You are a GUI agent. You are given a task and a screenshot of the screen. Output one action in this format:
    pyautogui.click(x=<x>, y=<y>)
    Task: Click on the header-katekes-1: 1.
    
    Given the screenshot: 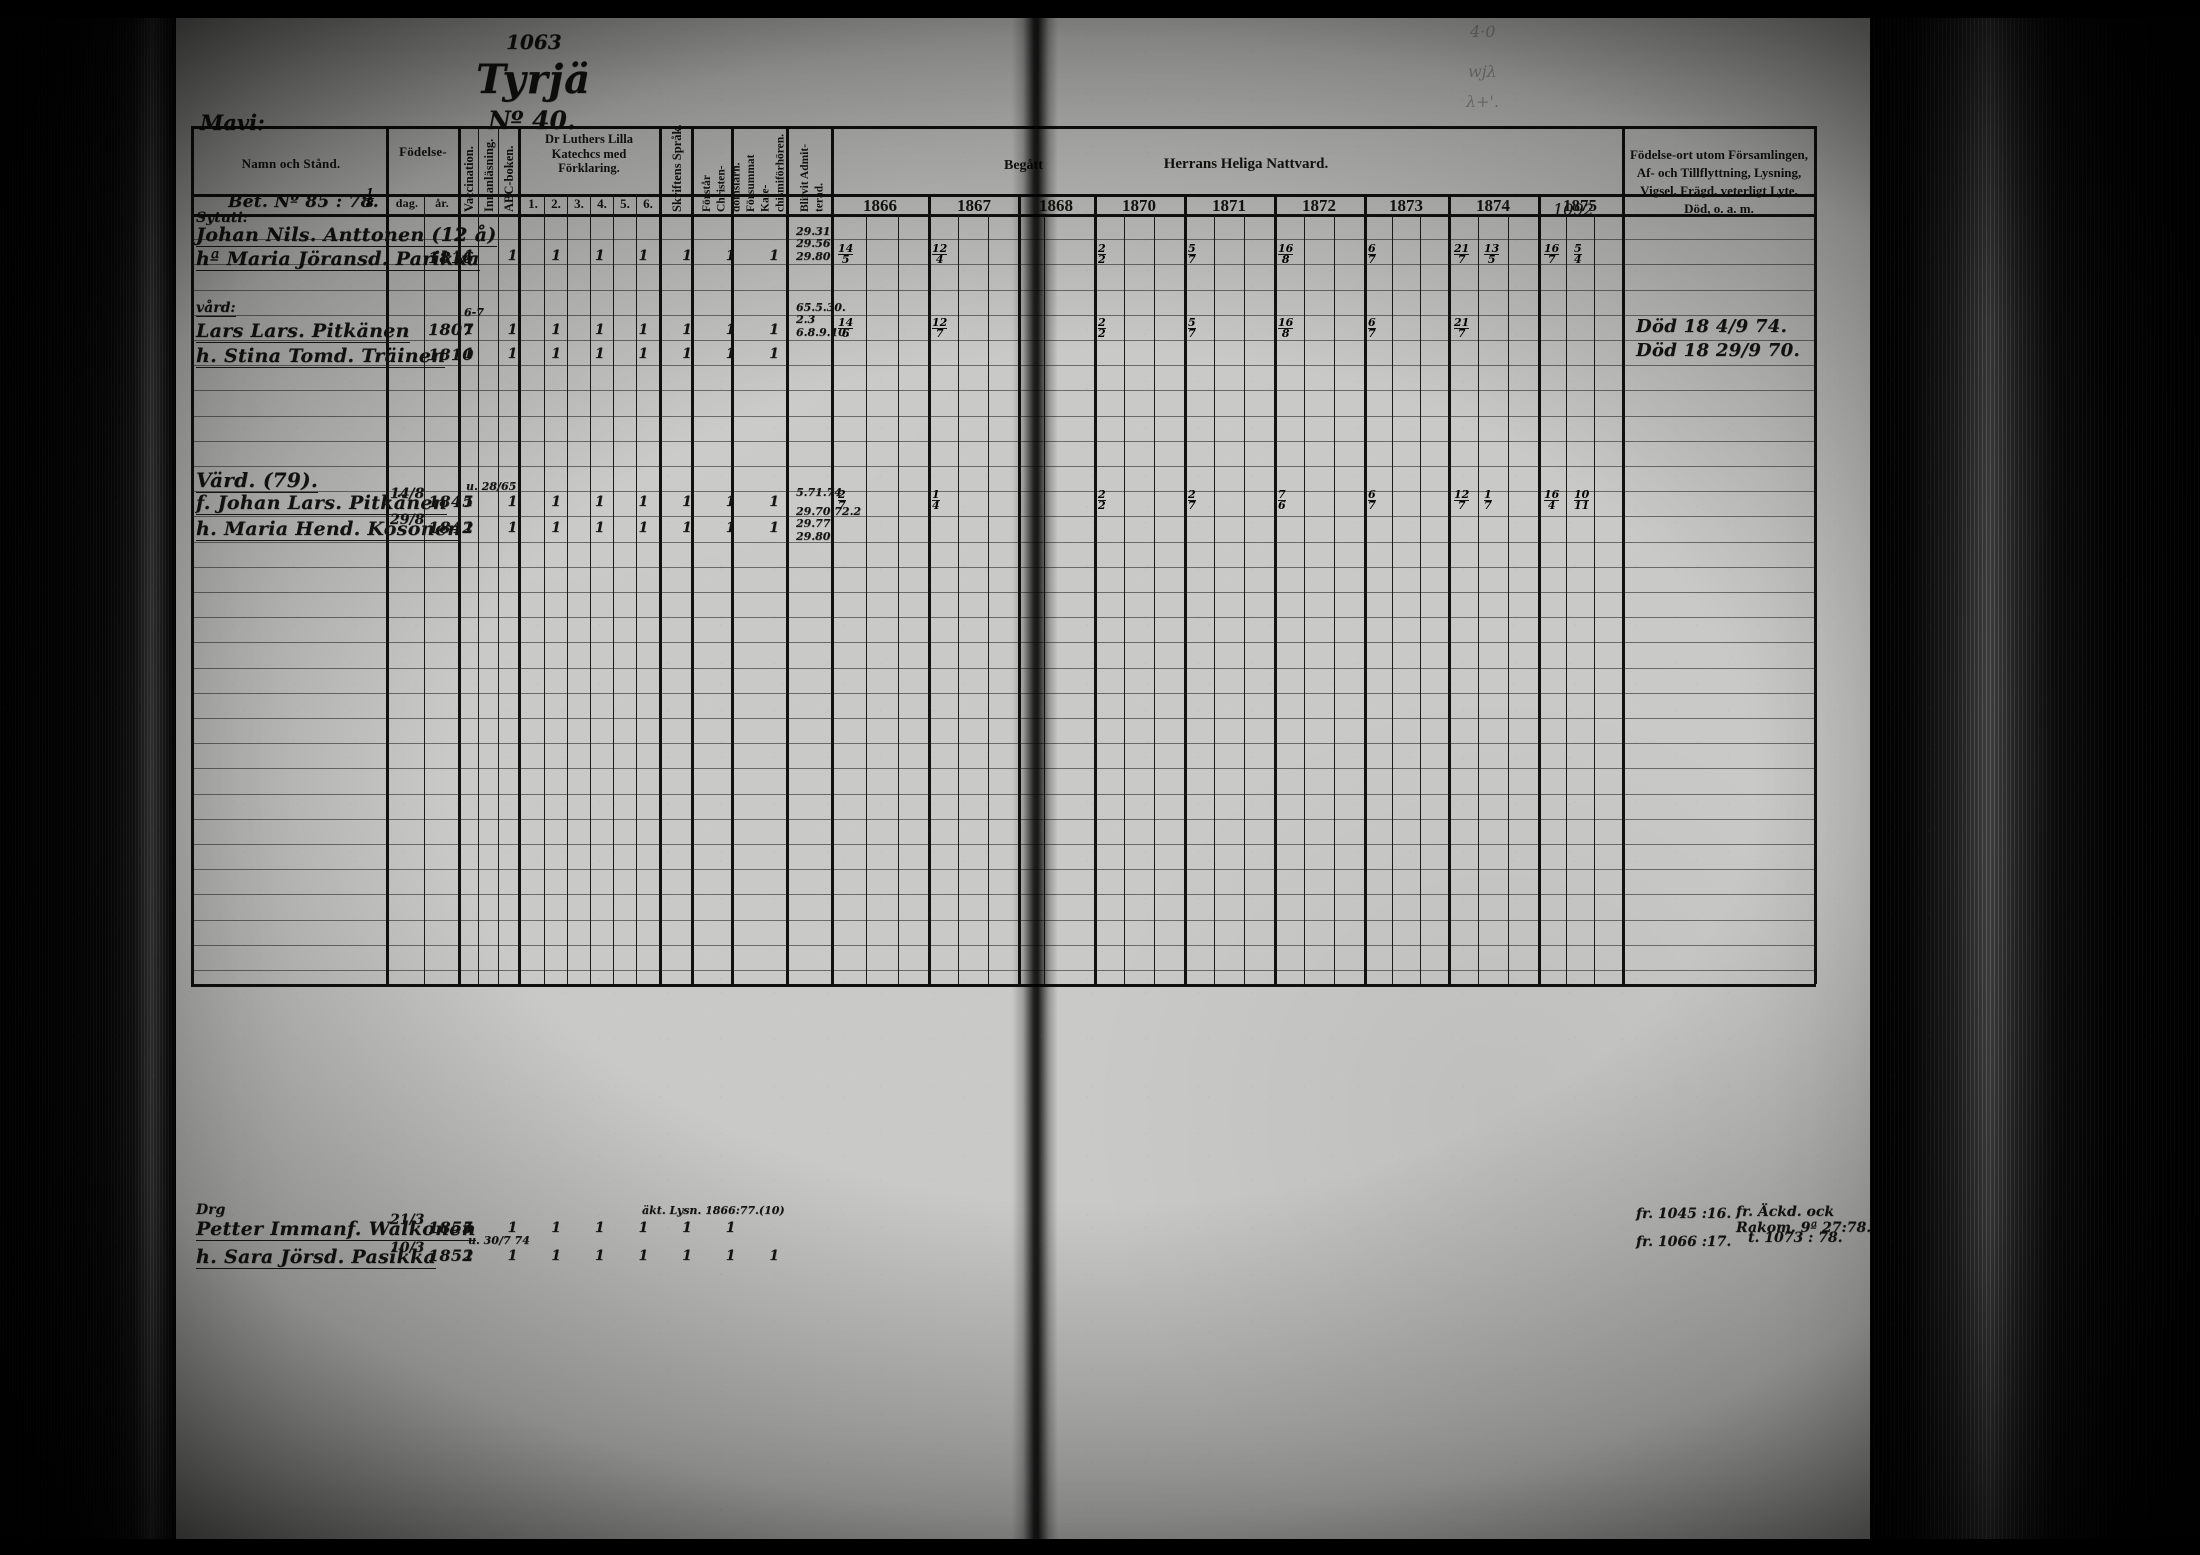 What is the action you would take?
    pyautogui.click(x=533, y=203)
    